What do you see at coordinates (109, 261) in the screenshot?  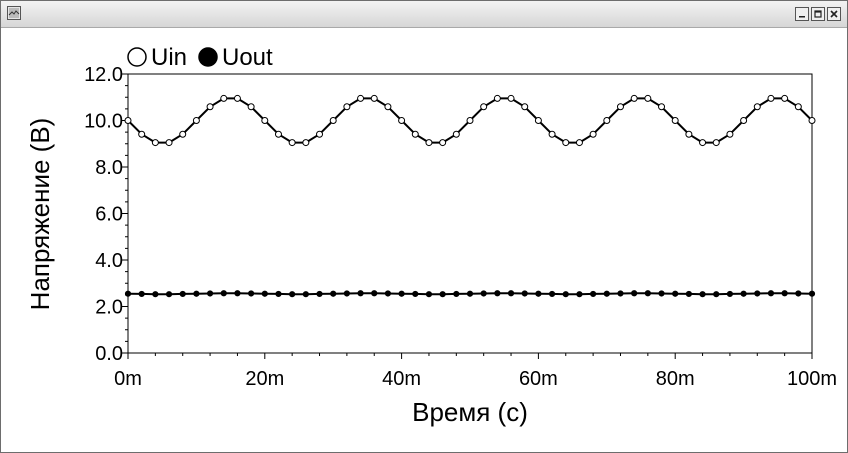 I see `y-tick-label: 4.0` at bounding box center [109, 261].